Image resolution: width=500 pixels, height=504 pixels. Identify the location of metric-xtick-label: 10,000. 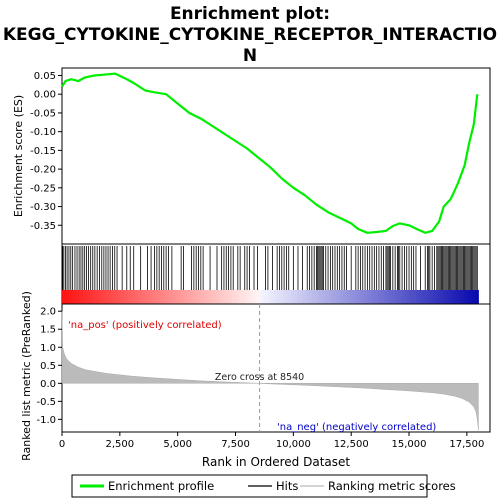
(293, 444).